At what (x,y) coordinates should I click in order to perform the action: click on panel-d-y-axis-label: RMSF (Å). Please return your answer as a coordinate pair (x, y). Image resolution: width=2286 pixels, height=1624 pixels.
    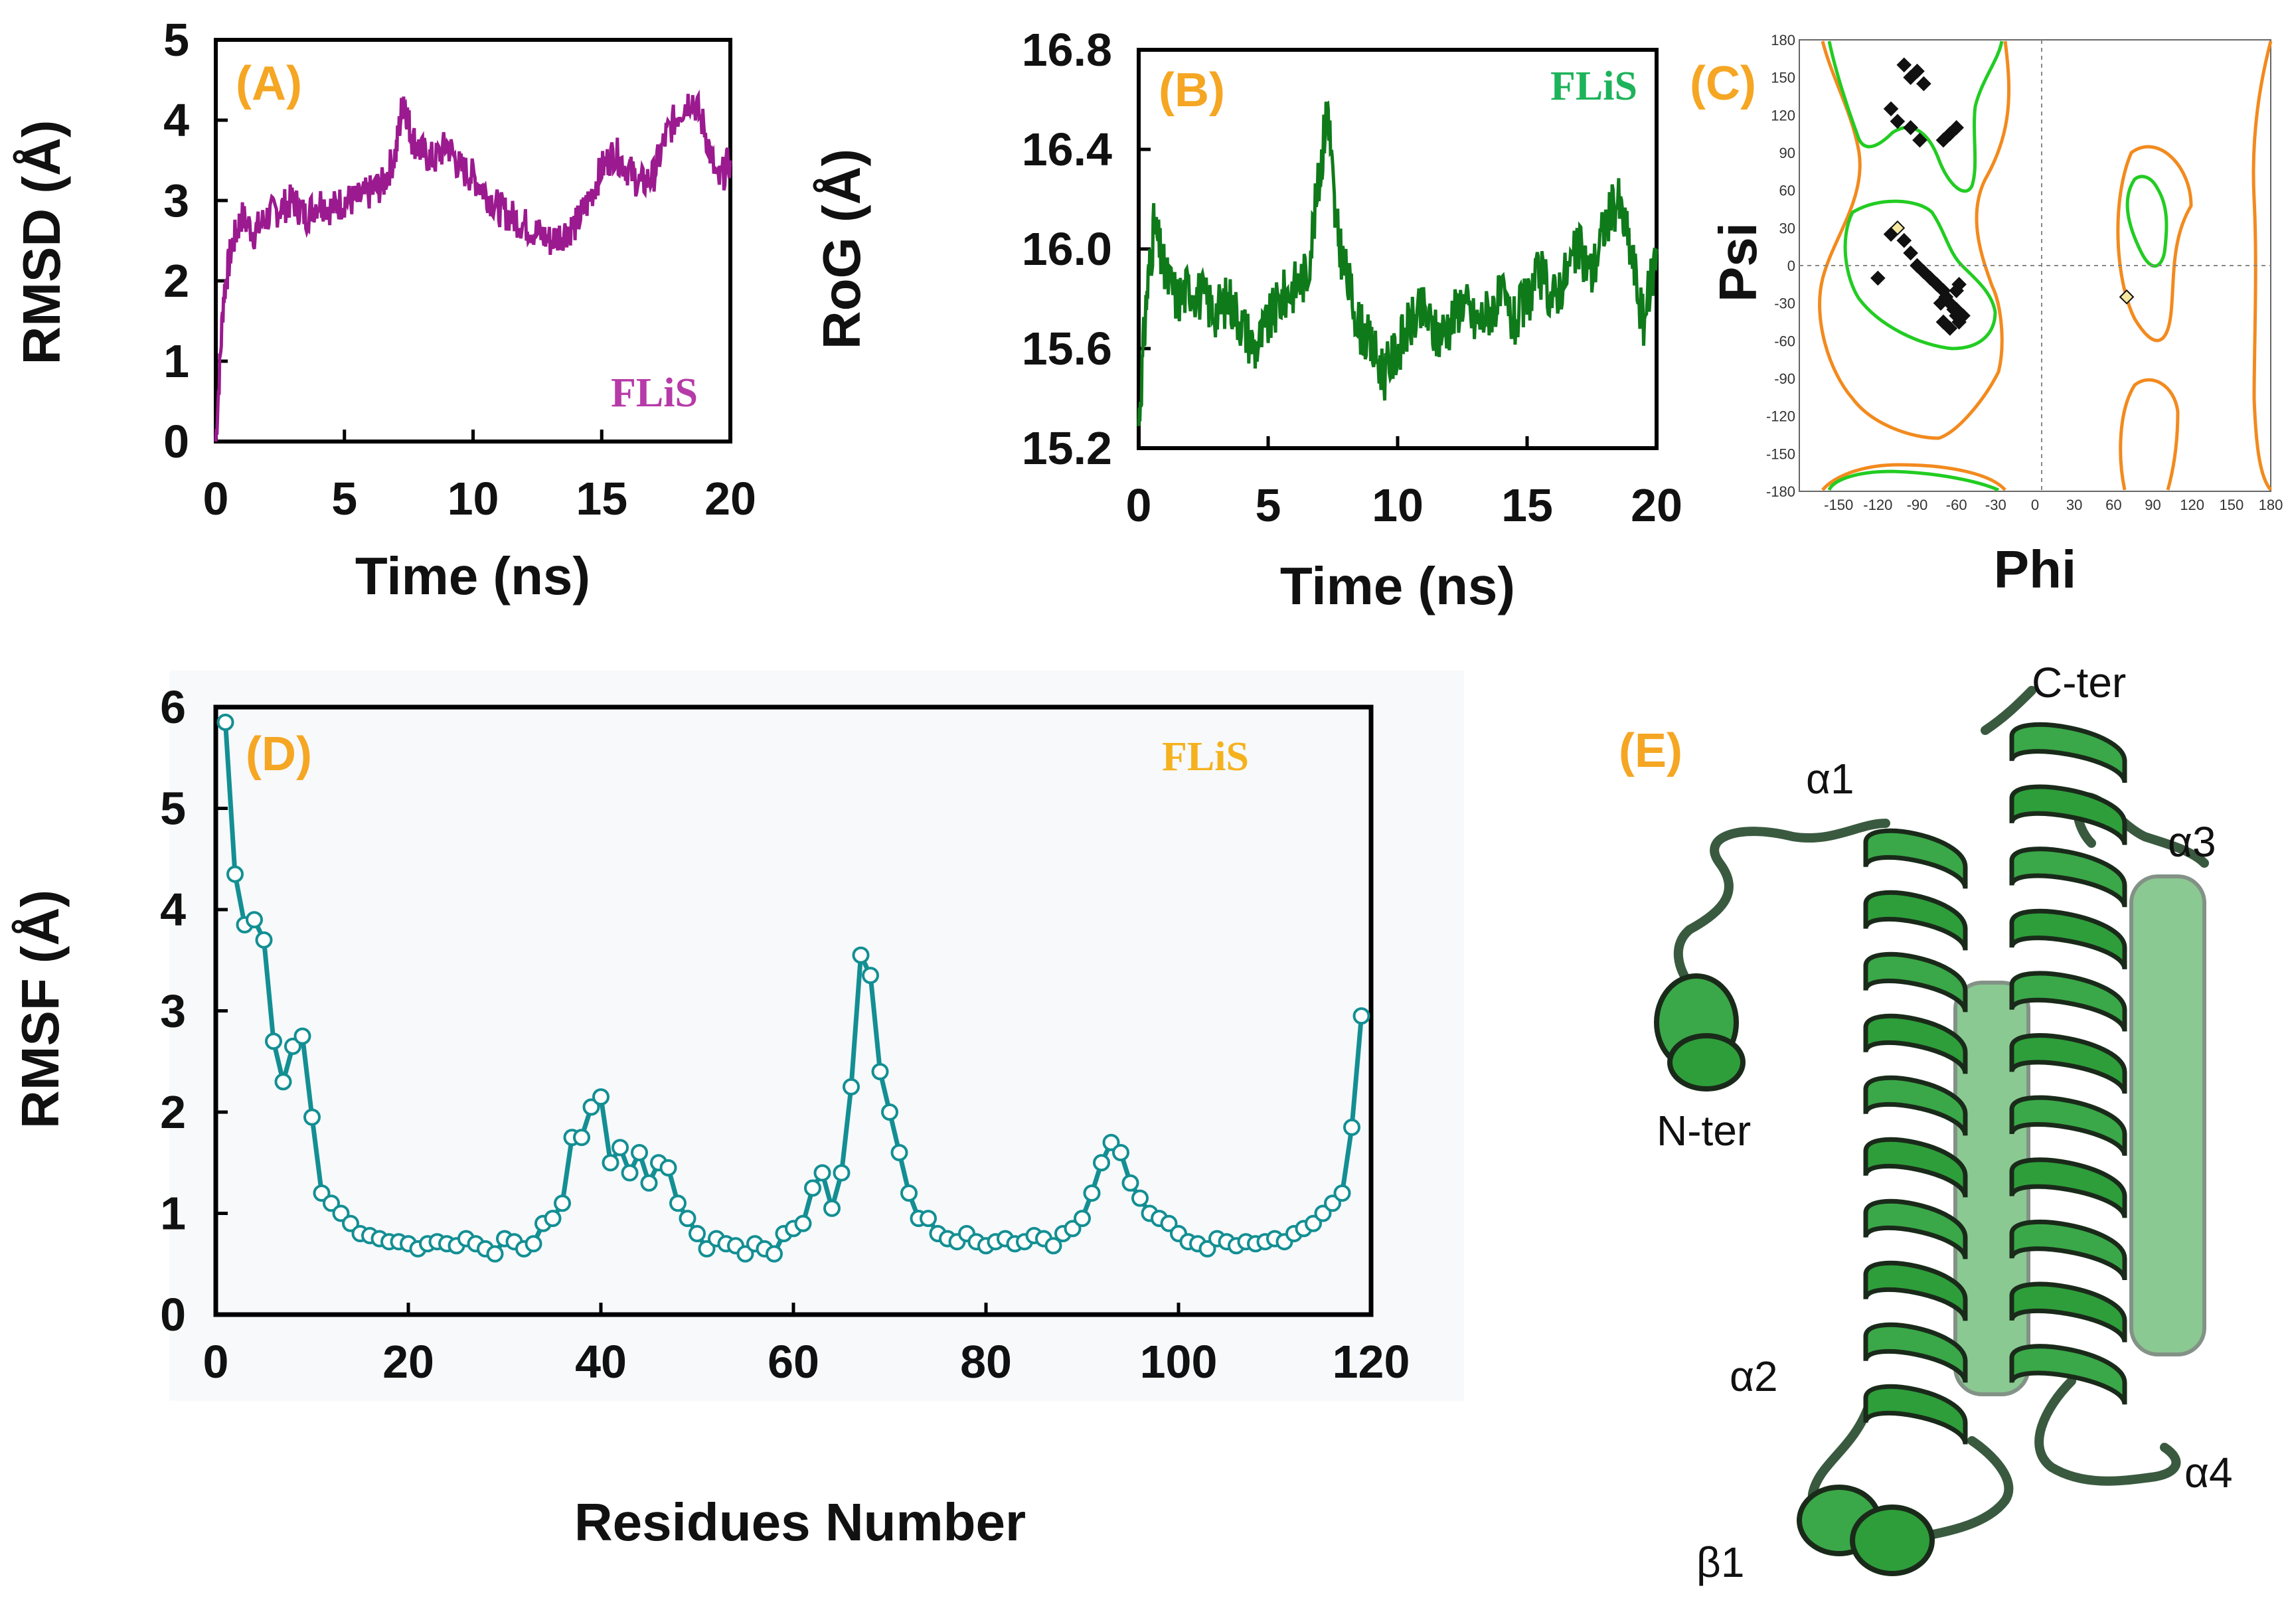
    Looking at the image, I should click on (40, 1009).